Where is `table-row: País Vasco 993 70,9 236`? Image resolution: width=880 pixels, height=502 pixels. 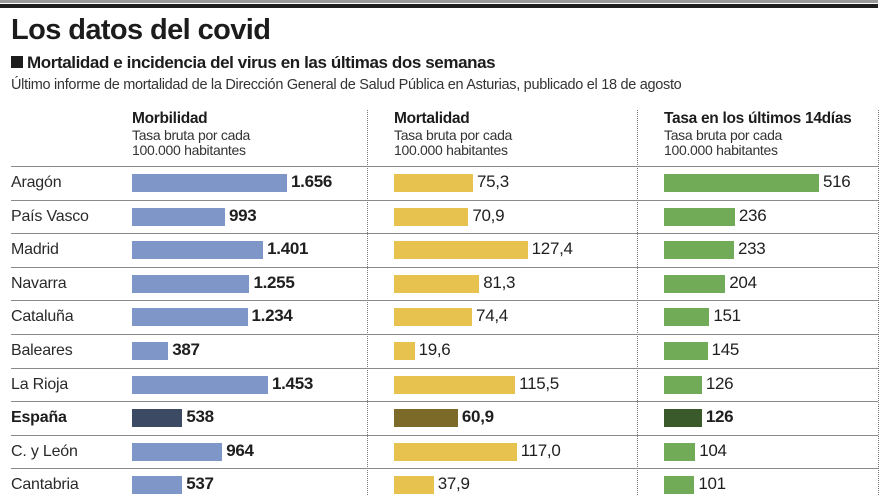
table-row: País Vasco 993 70,9 236 is located at coordinates (444, 216).